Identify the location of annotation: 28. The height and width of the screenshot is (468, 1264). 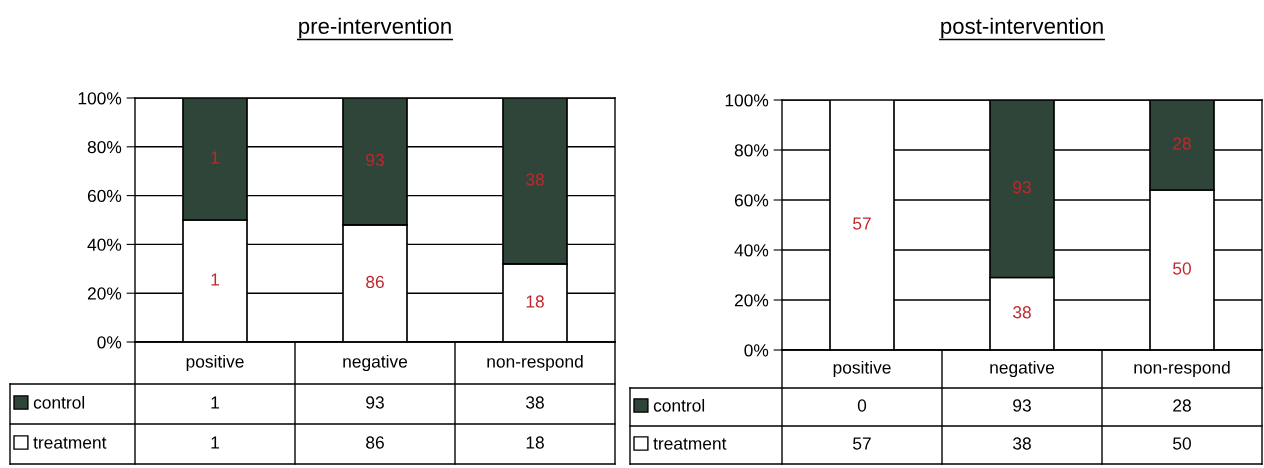
(1182, 143).